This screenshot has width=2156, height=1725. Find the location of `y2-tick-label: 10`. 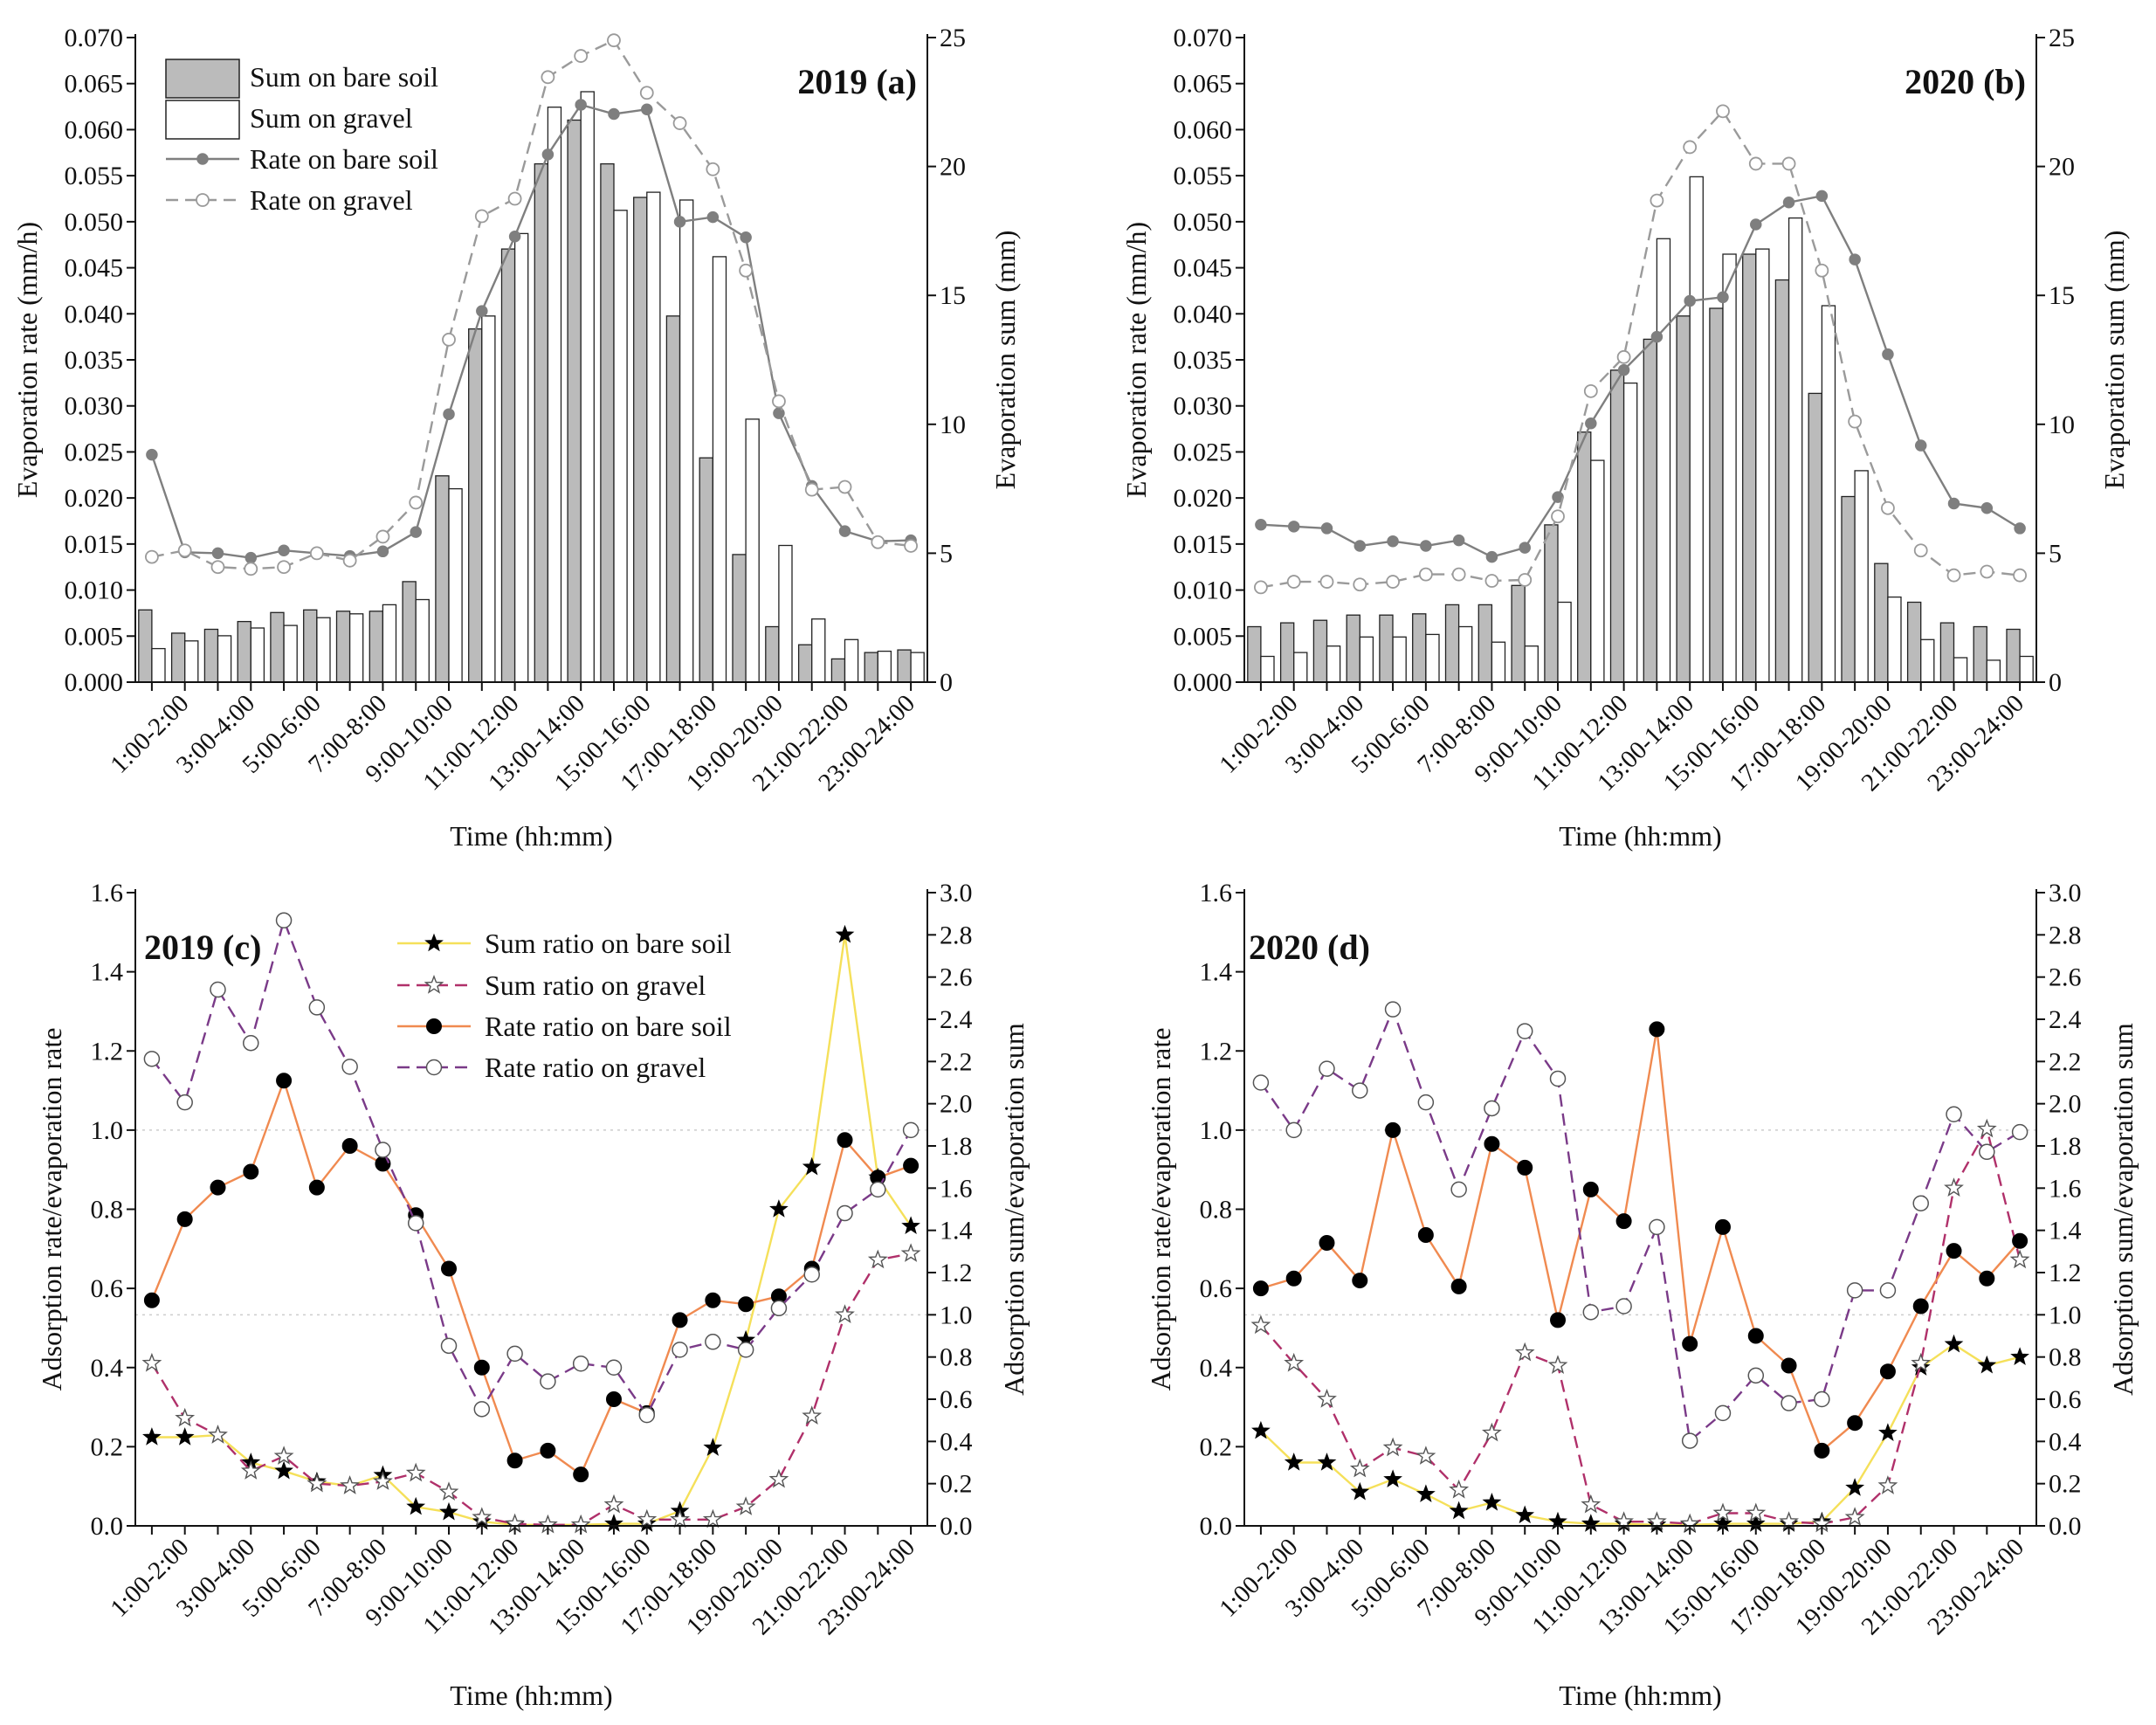

y2-tick-label: 10 is located at coordinates (953, 425).